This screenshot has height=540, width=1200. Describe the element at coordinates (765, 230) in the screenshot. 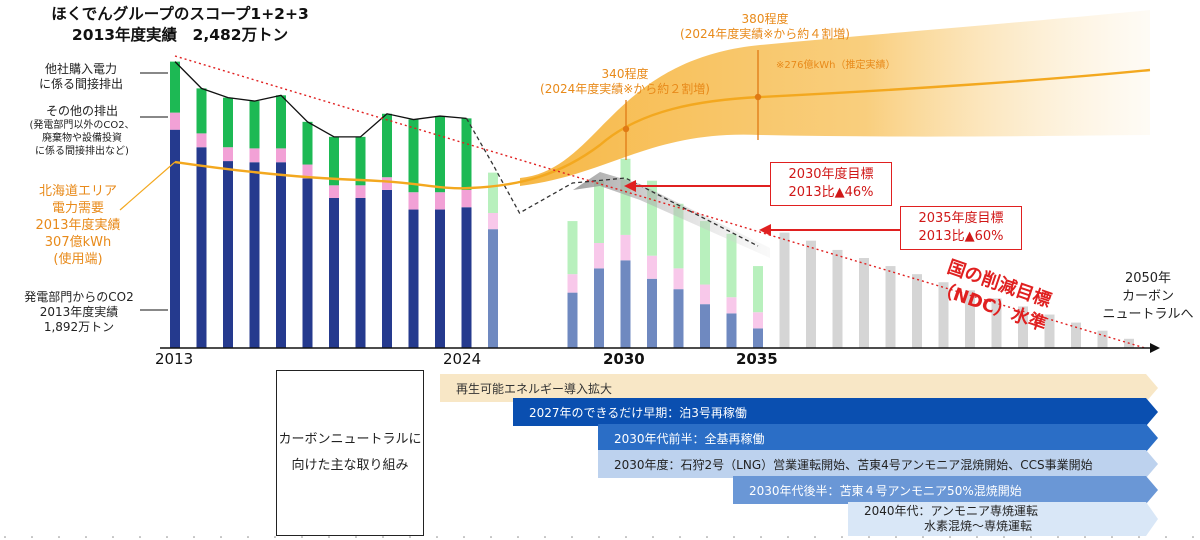

I see `target-2035-arrowhead` at that location.